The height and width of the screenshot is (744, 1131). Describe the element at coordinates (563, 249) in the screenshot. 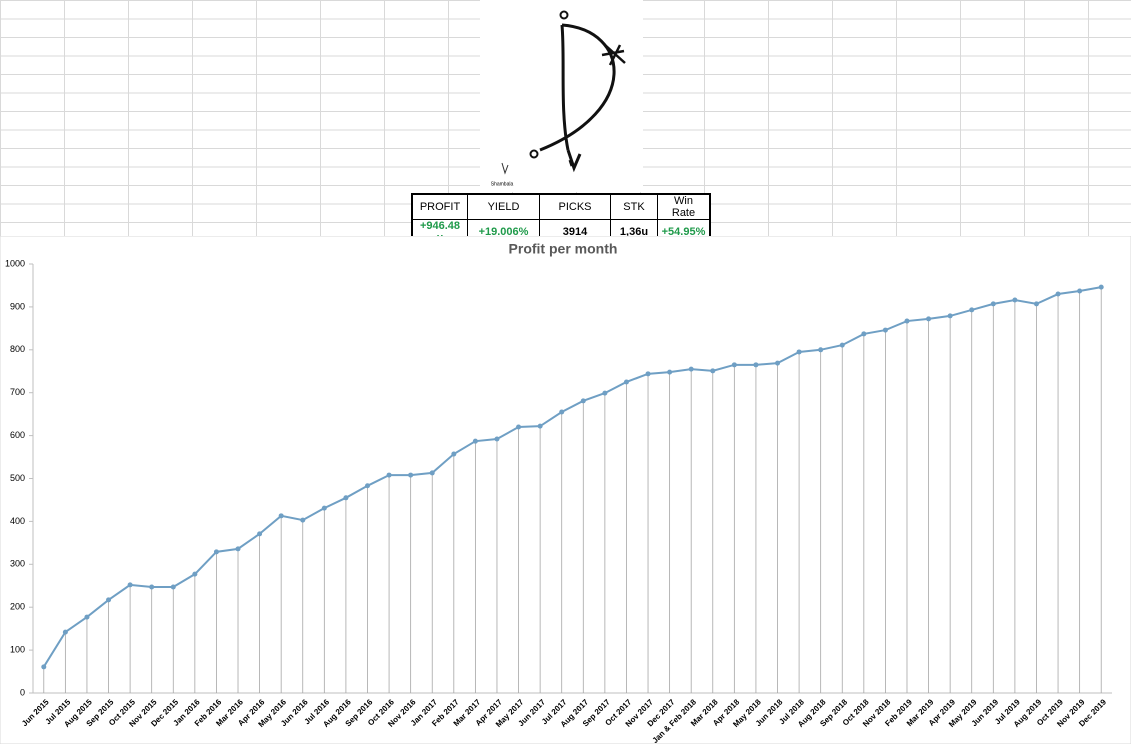

I see `chart-title: Profit per month` at that location.